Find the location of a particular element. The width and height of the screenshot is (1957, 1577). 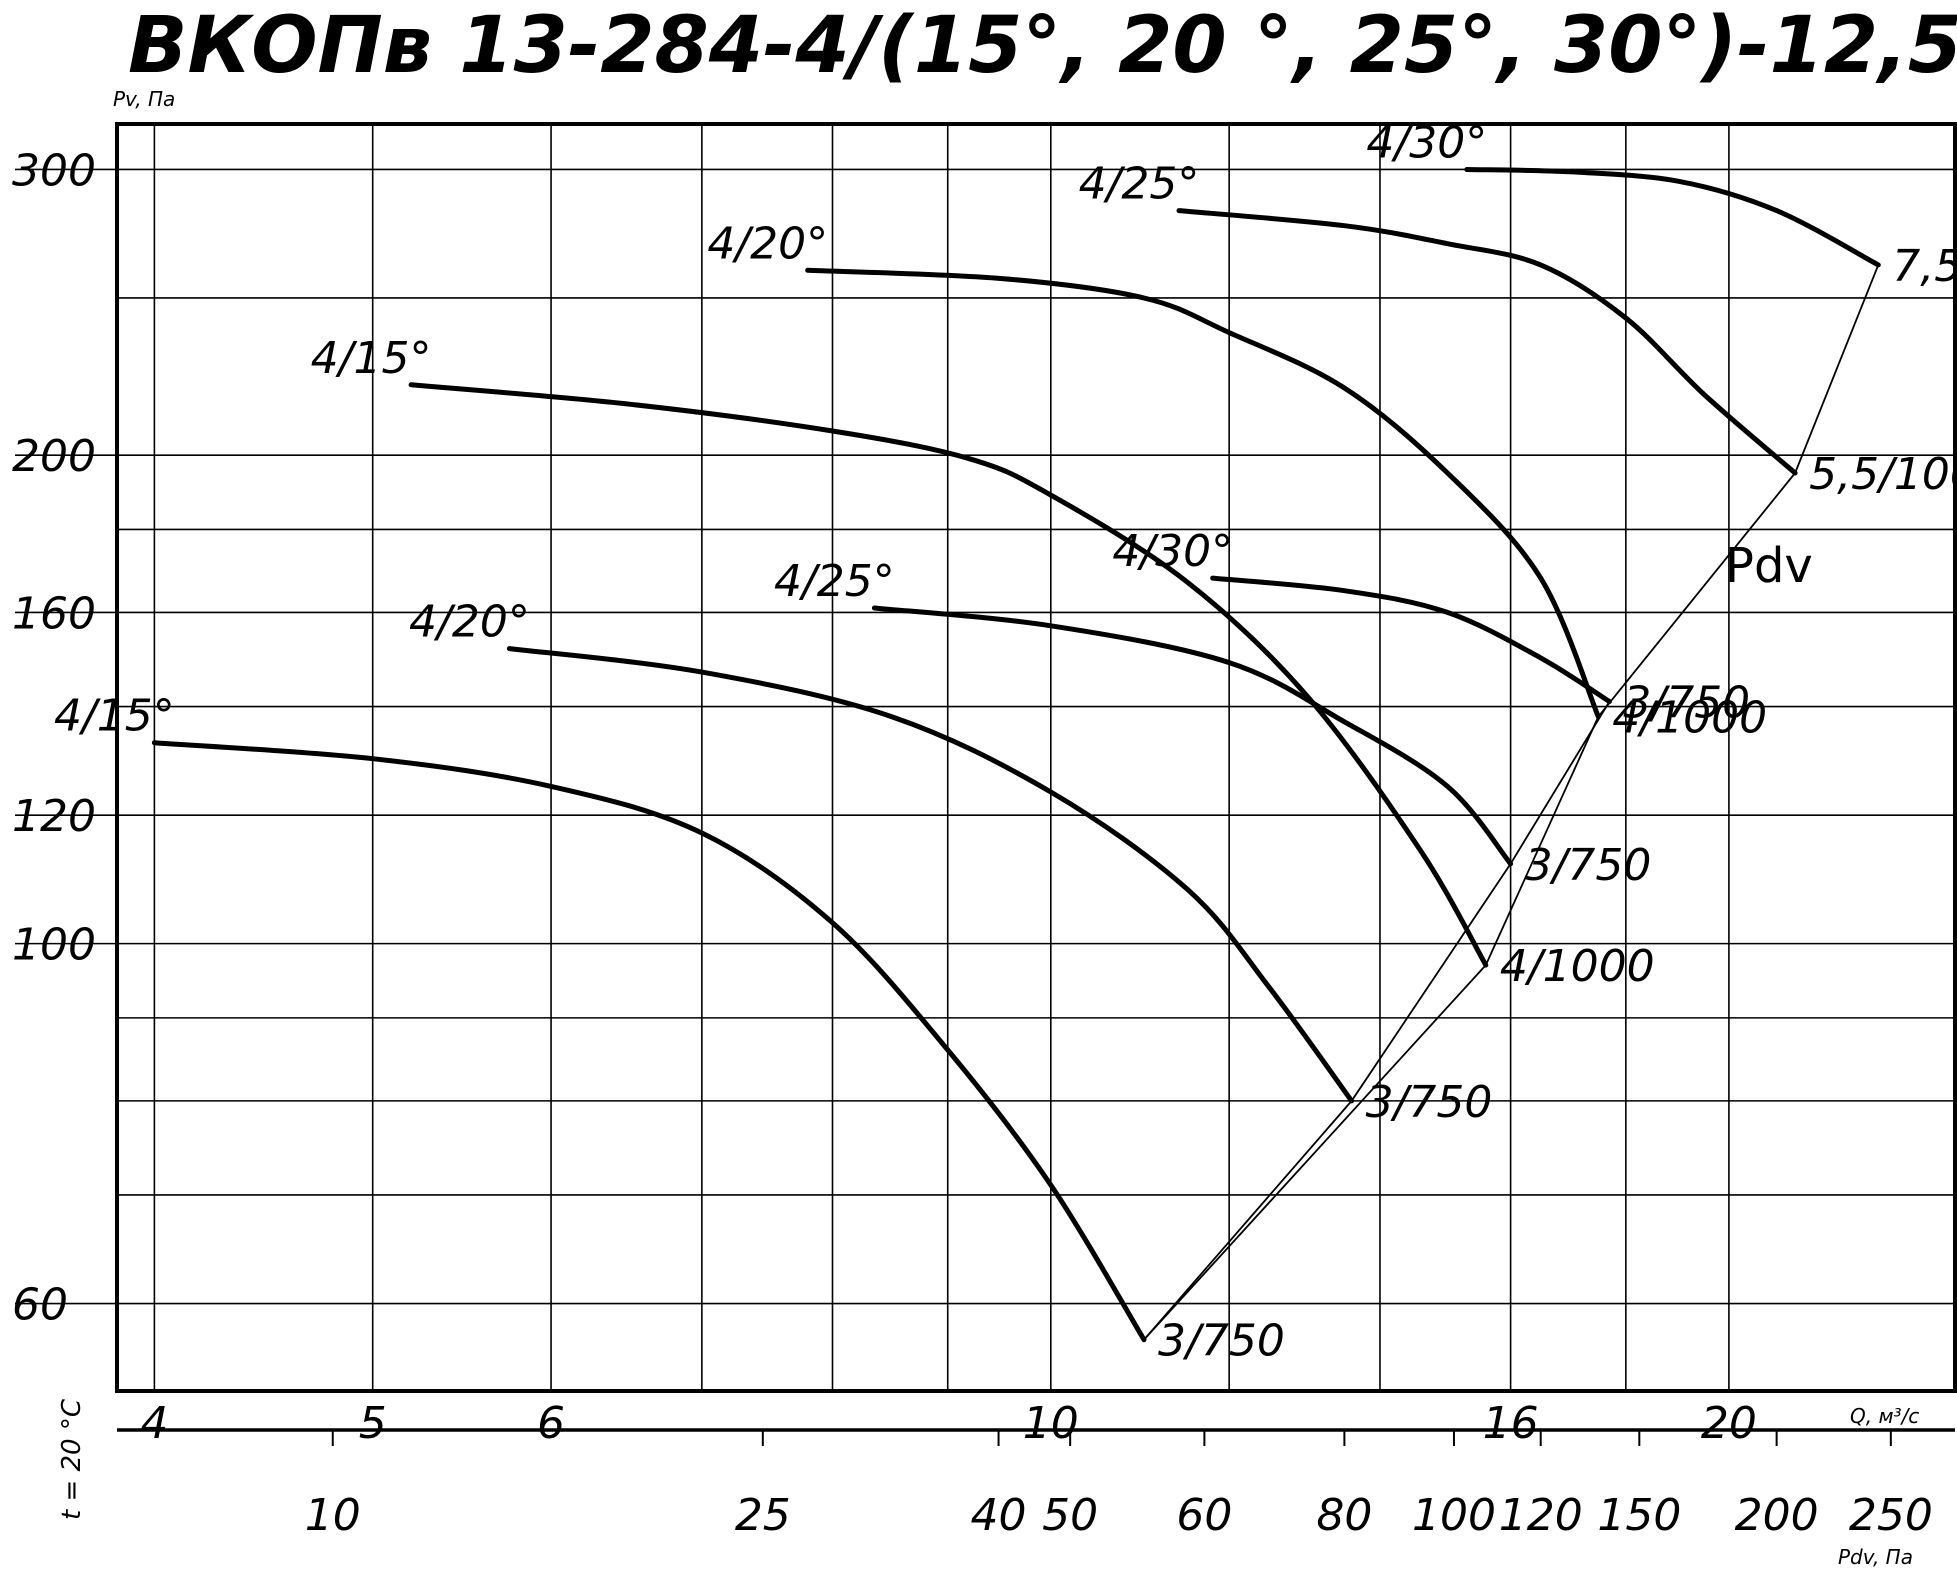

x-tick-label: 6 is located at coordinates (551, 1423).